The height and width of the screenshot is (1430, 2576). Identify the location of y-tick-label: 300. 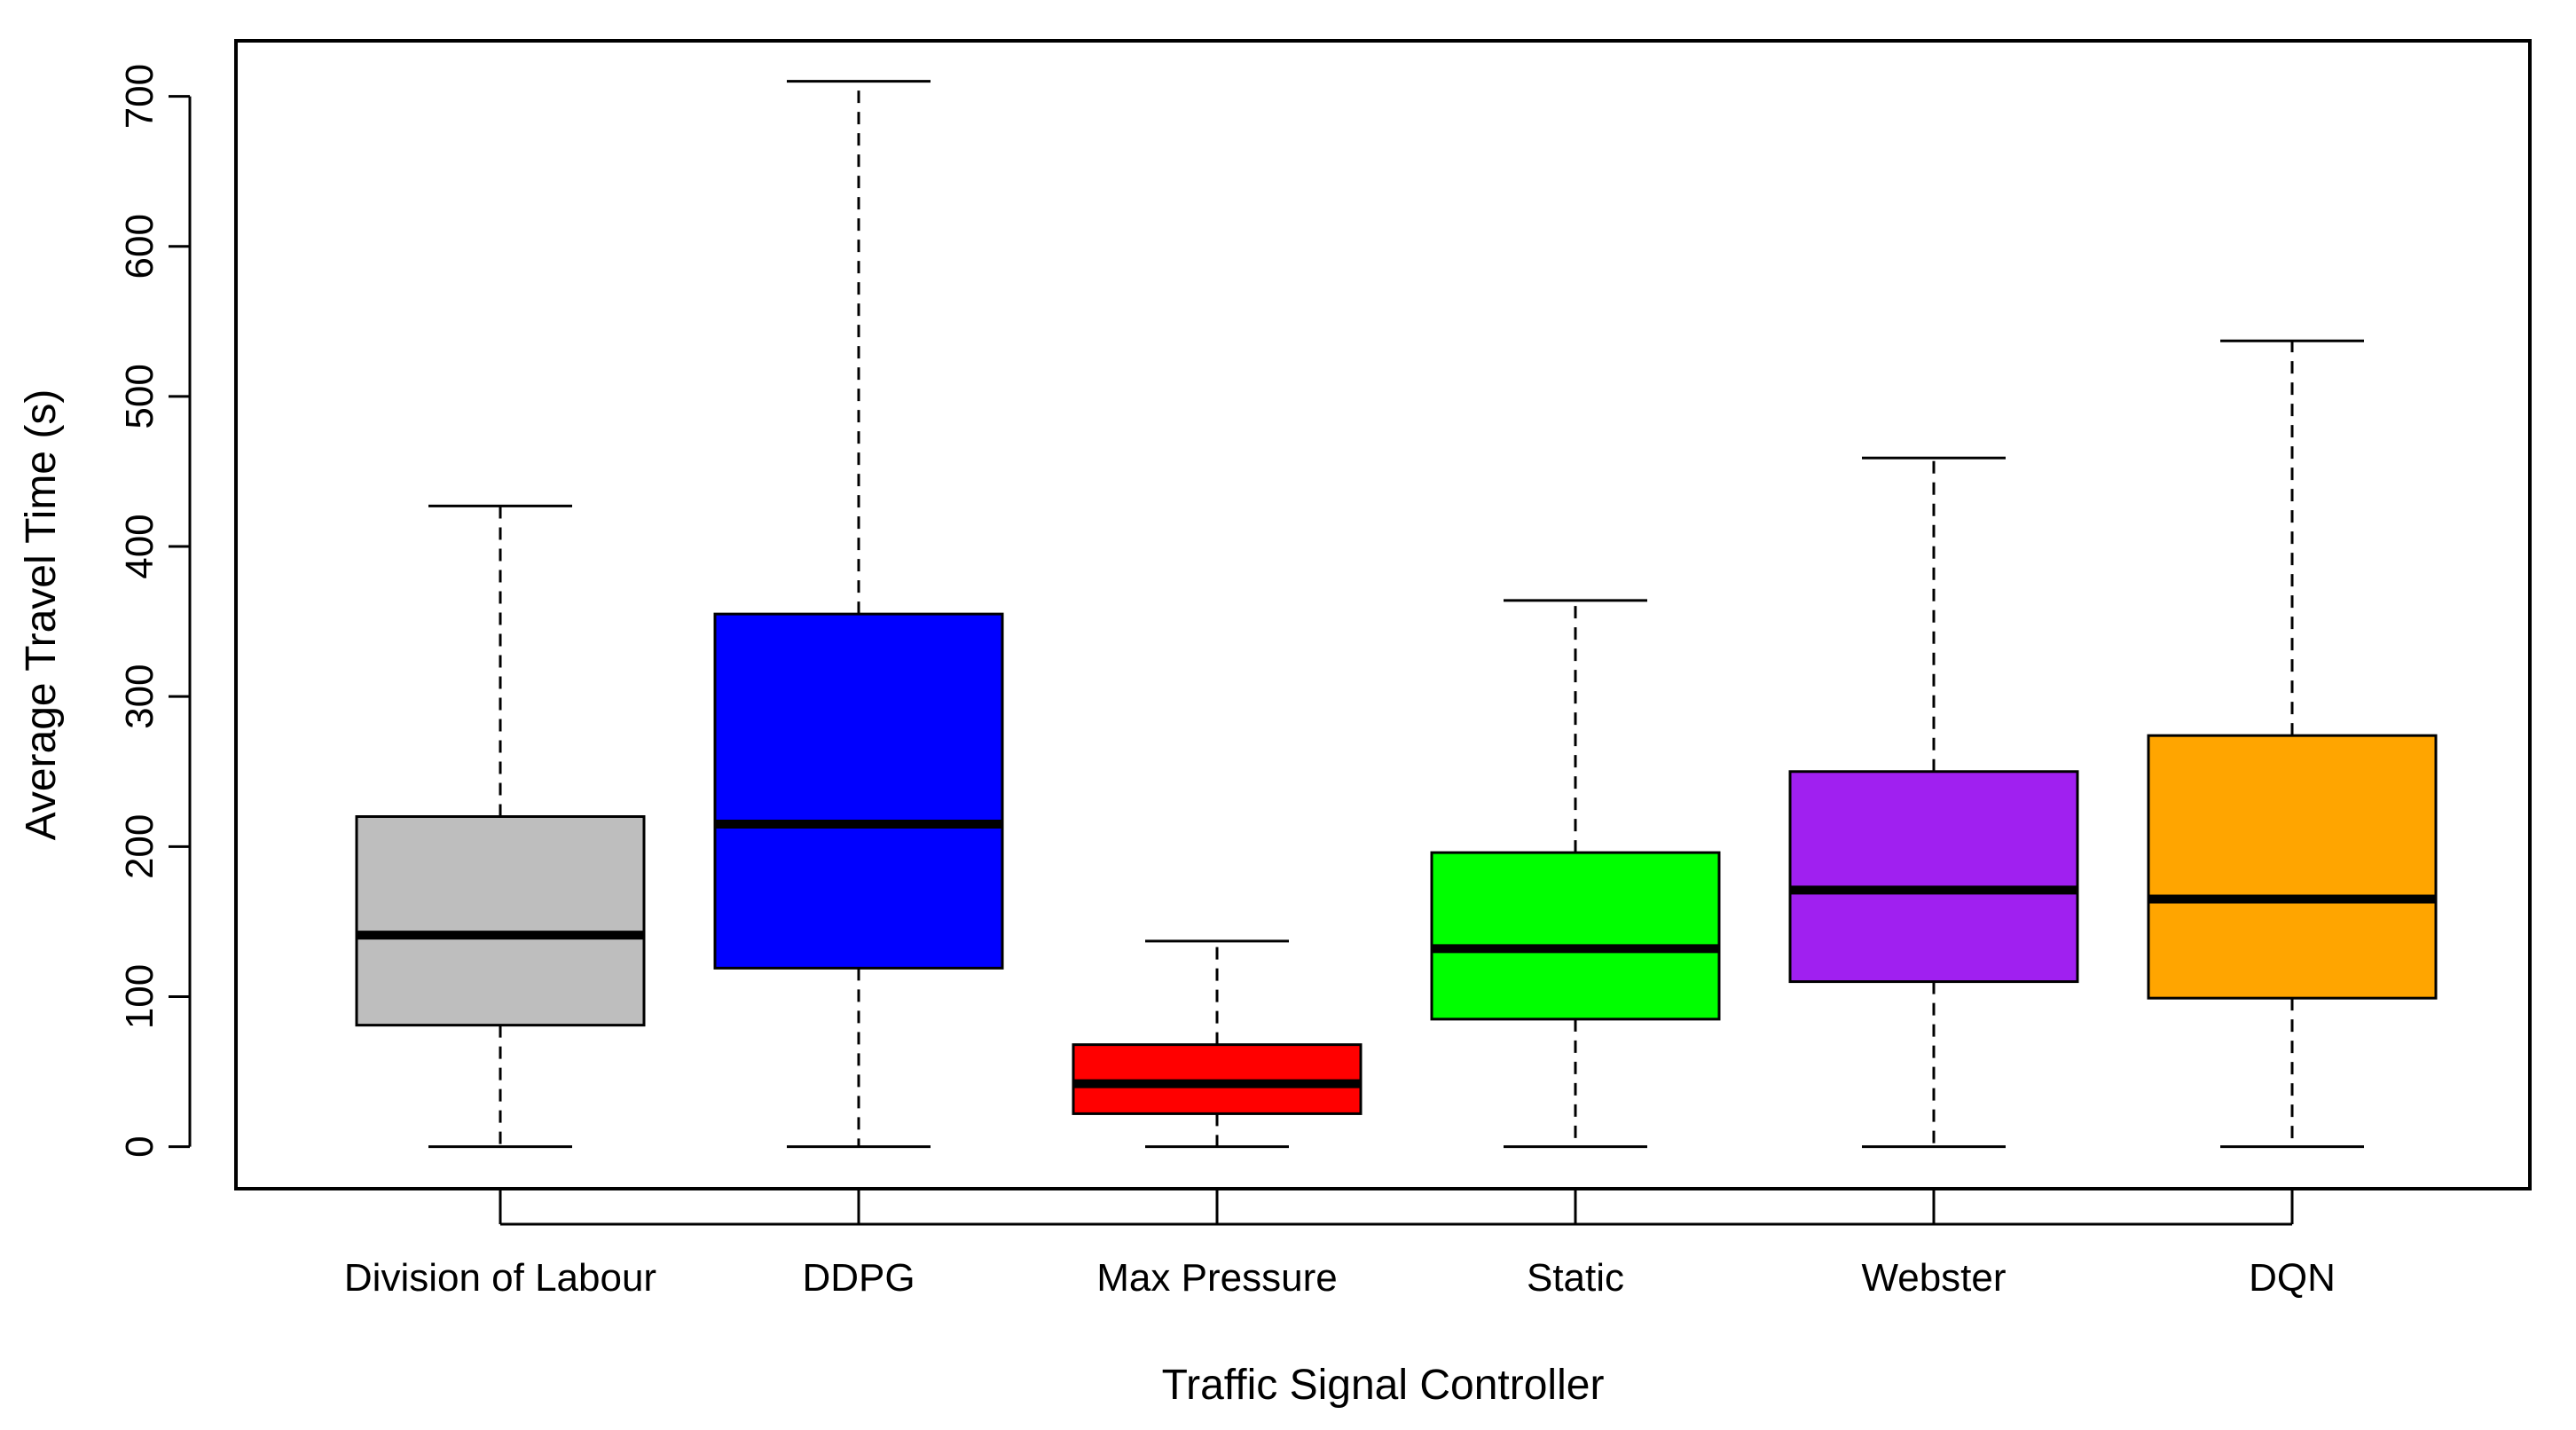
(139, 696).